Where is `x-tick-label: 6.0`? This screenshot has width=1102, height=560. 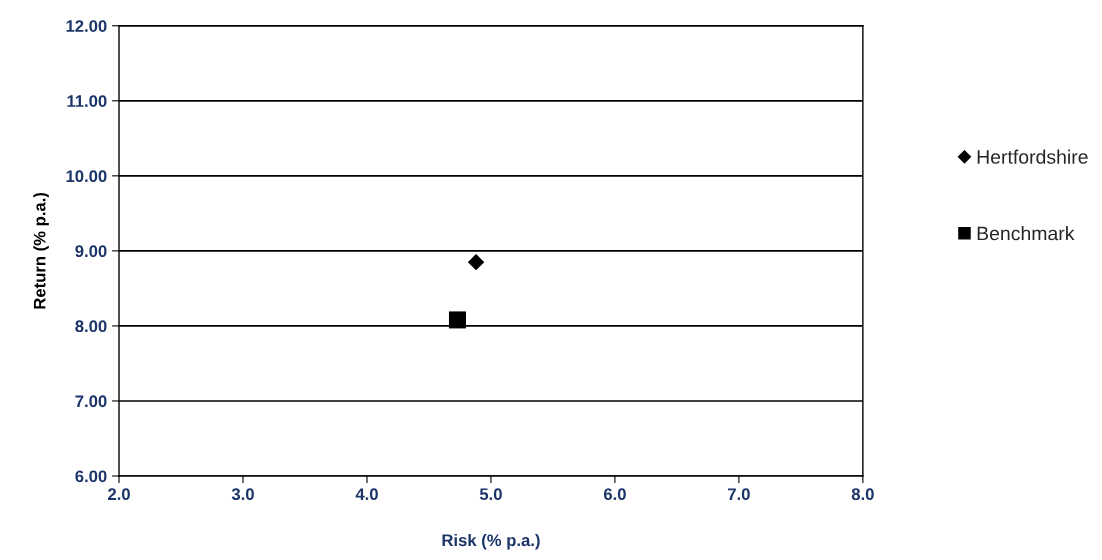 x-tick-label: 6.0 is located at coordinates (614, 494).